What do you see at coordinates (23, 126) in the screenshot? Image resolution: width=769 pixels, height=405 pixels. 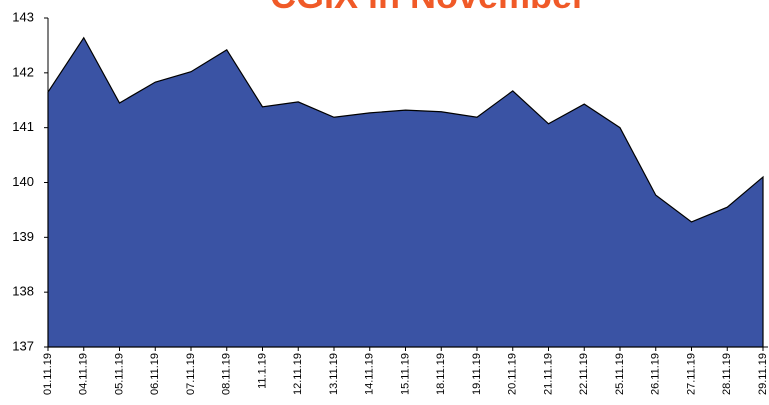 I see `y-tick-label: 141` at bounding box center [23, 126].